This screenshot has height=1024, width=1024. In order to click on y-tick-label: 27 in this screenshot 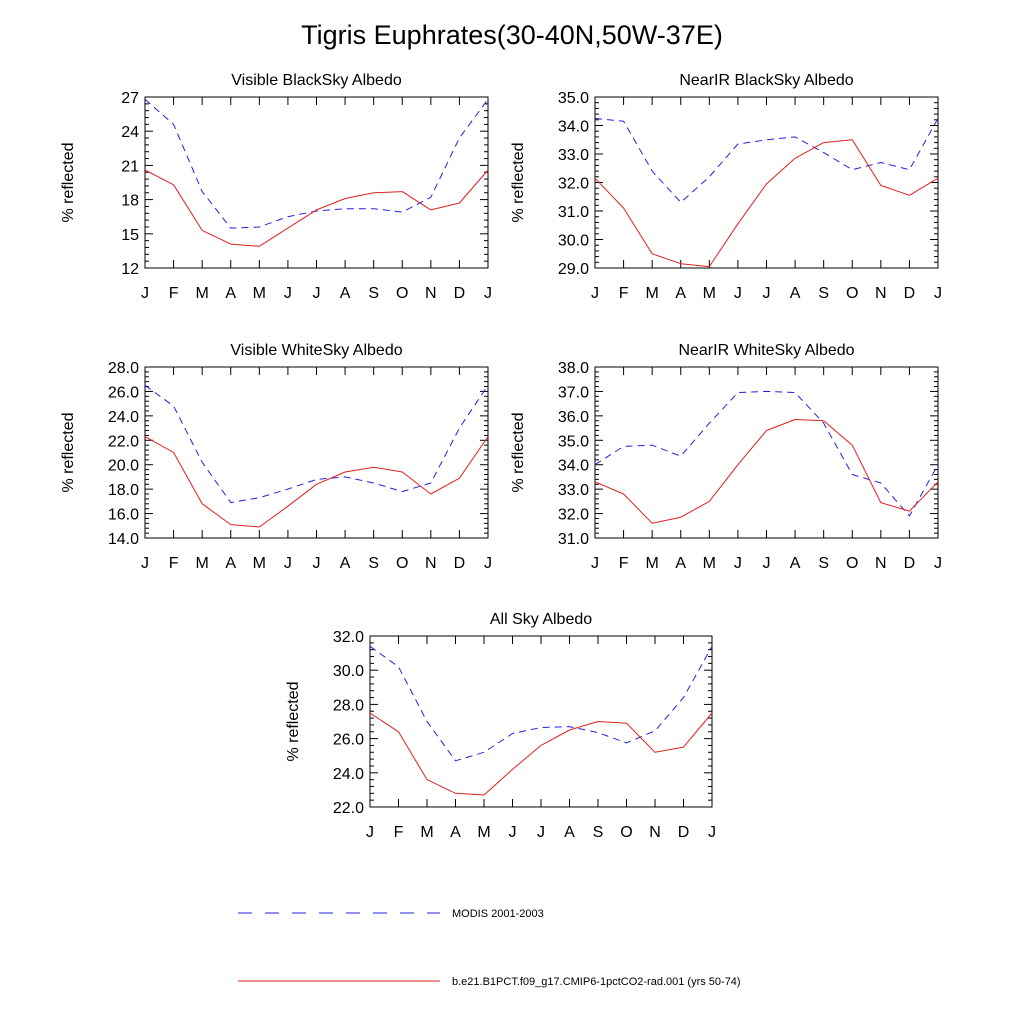, I will do `click(130, 98)`.